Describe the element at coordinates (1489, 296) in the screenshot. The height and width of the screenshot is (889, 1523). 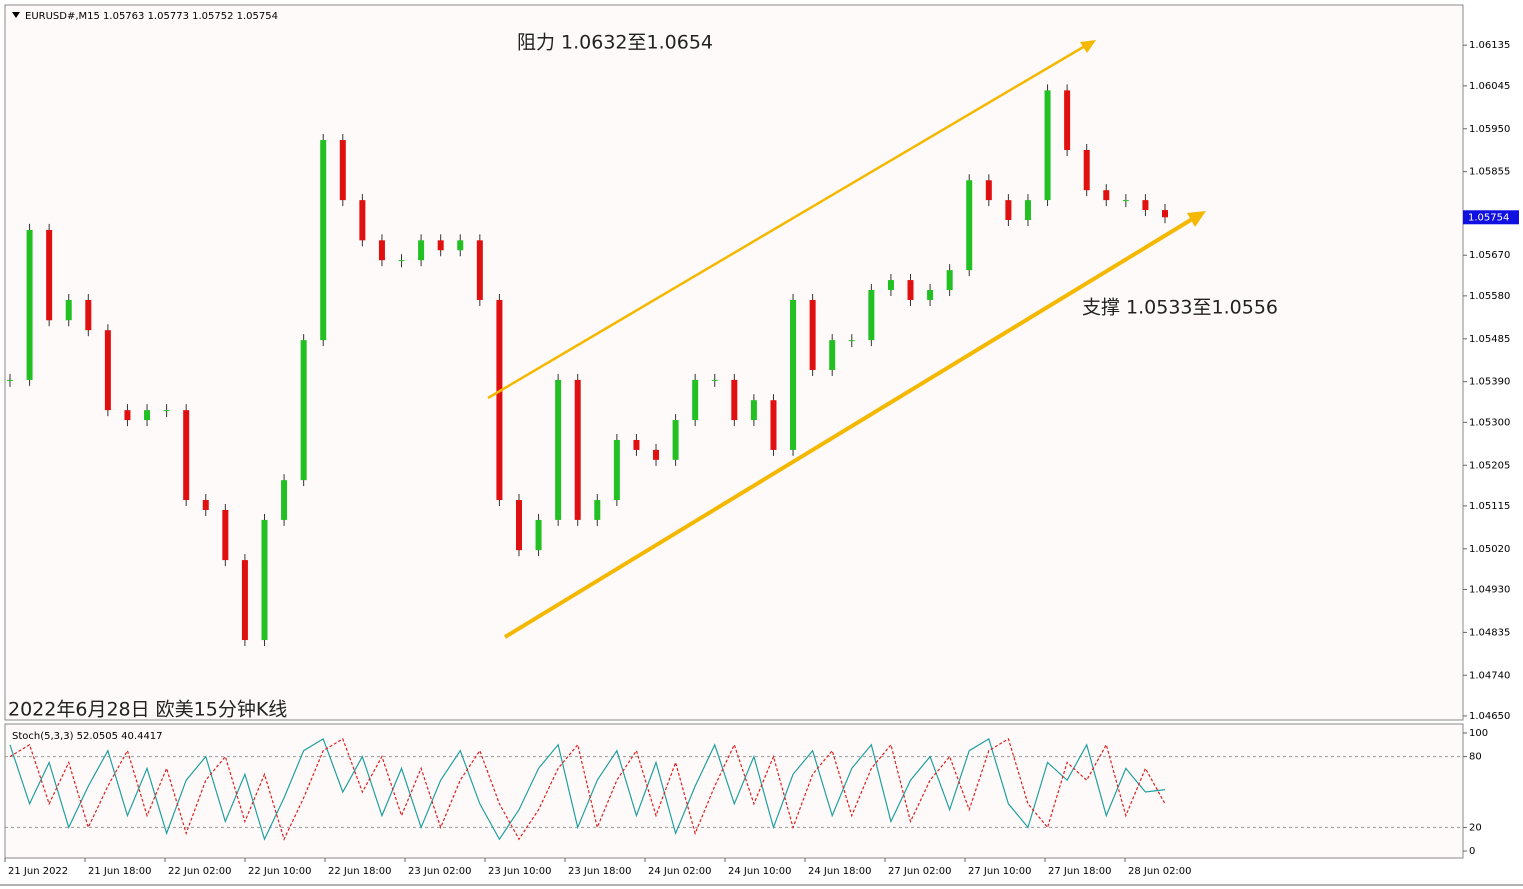
I see `y-tick-label: 1.05580` at that location.